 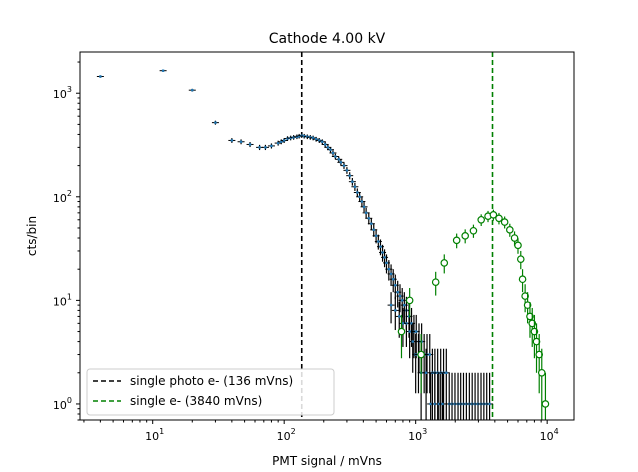 I want to click on x-tick-label: 10², so click(x=286, y=435).